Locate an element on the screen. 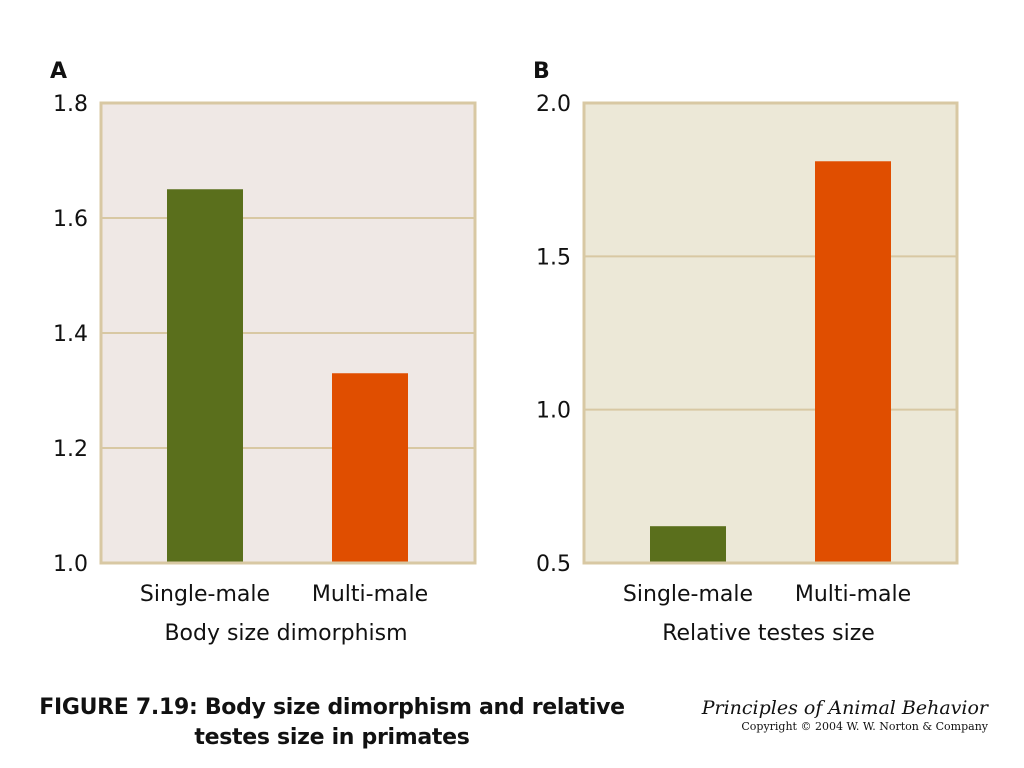  y-tick-label: 2.0 is located at coordinates (553, 104).